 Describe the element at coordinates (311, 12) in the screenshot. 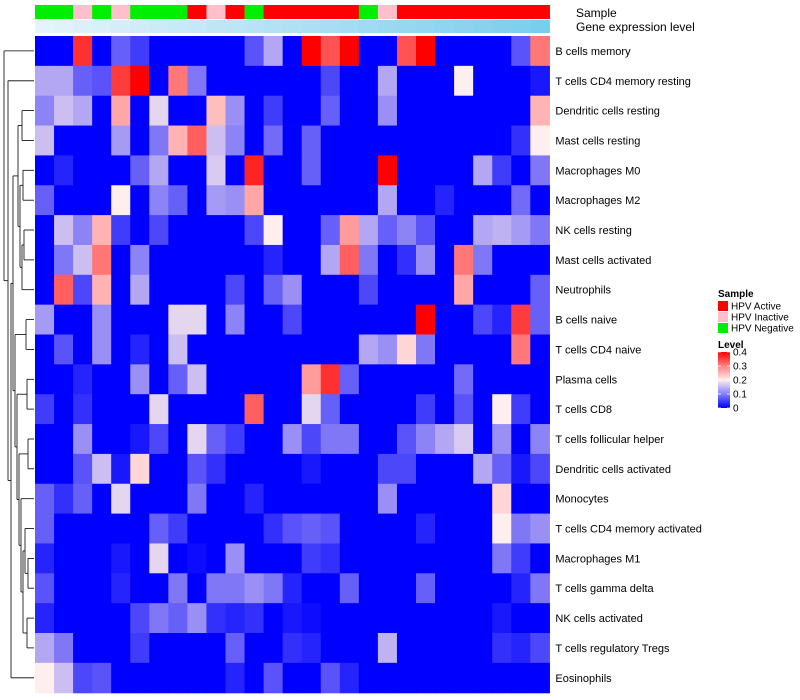

I see `sample-annotation-cell` at that location.